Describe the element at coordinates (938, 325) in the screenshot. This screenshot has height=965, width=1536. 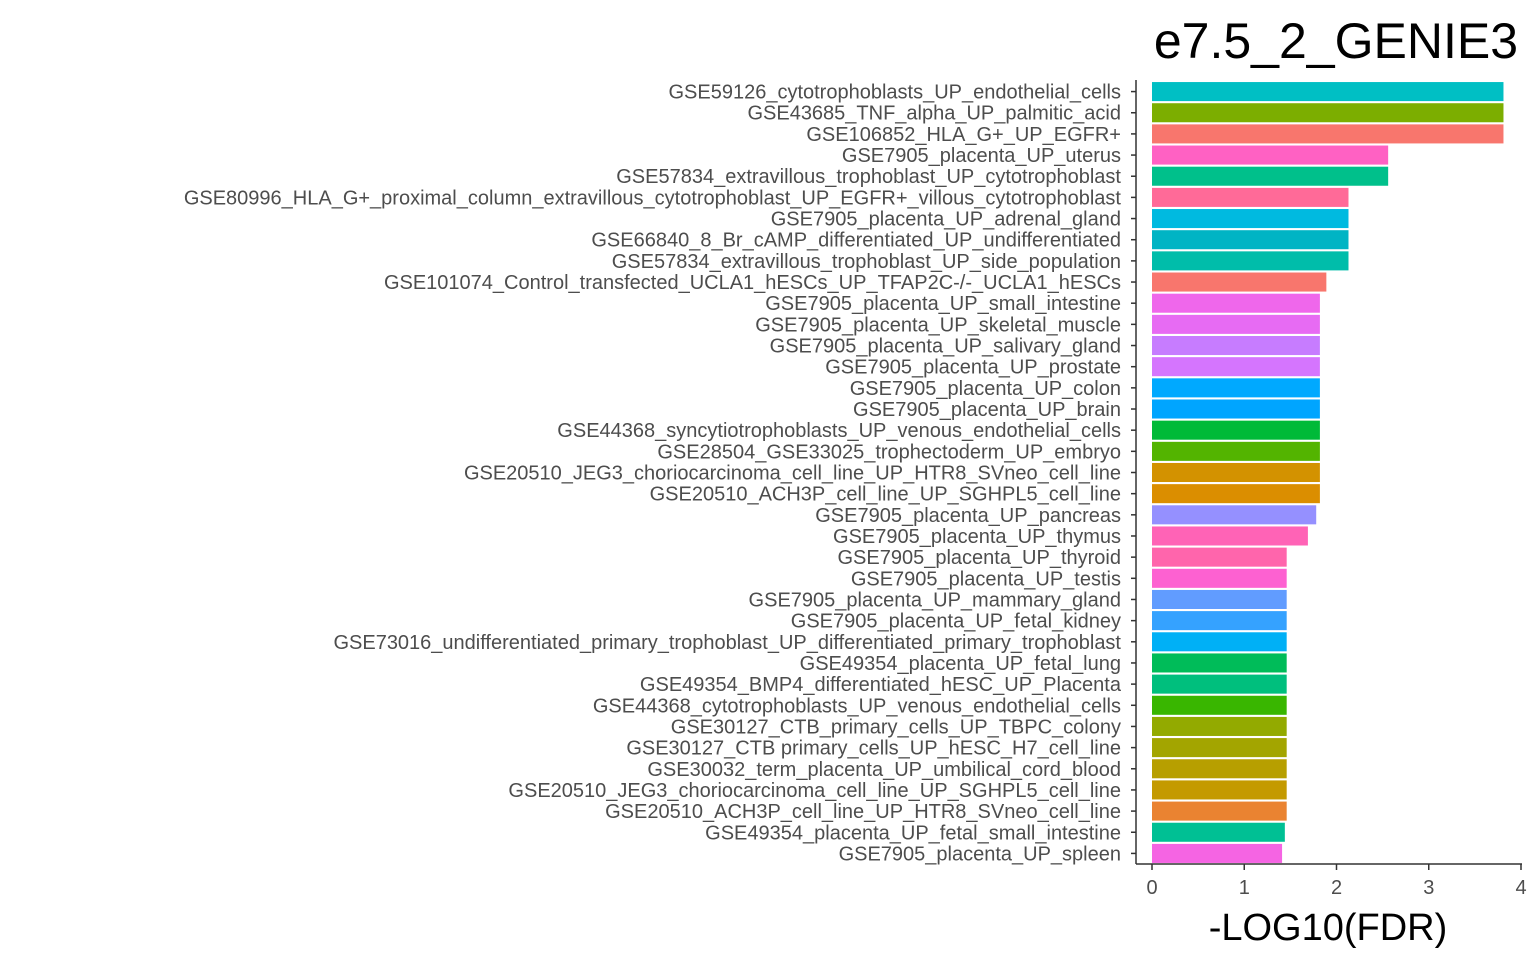
I see `y-tick-label: GSE7905_placenta_UP_skeletal_muscle` at that location.